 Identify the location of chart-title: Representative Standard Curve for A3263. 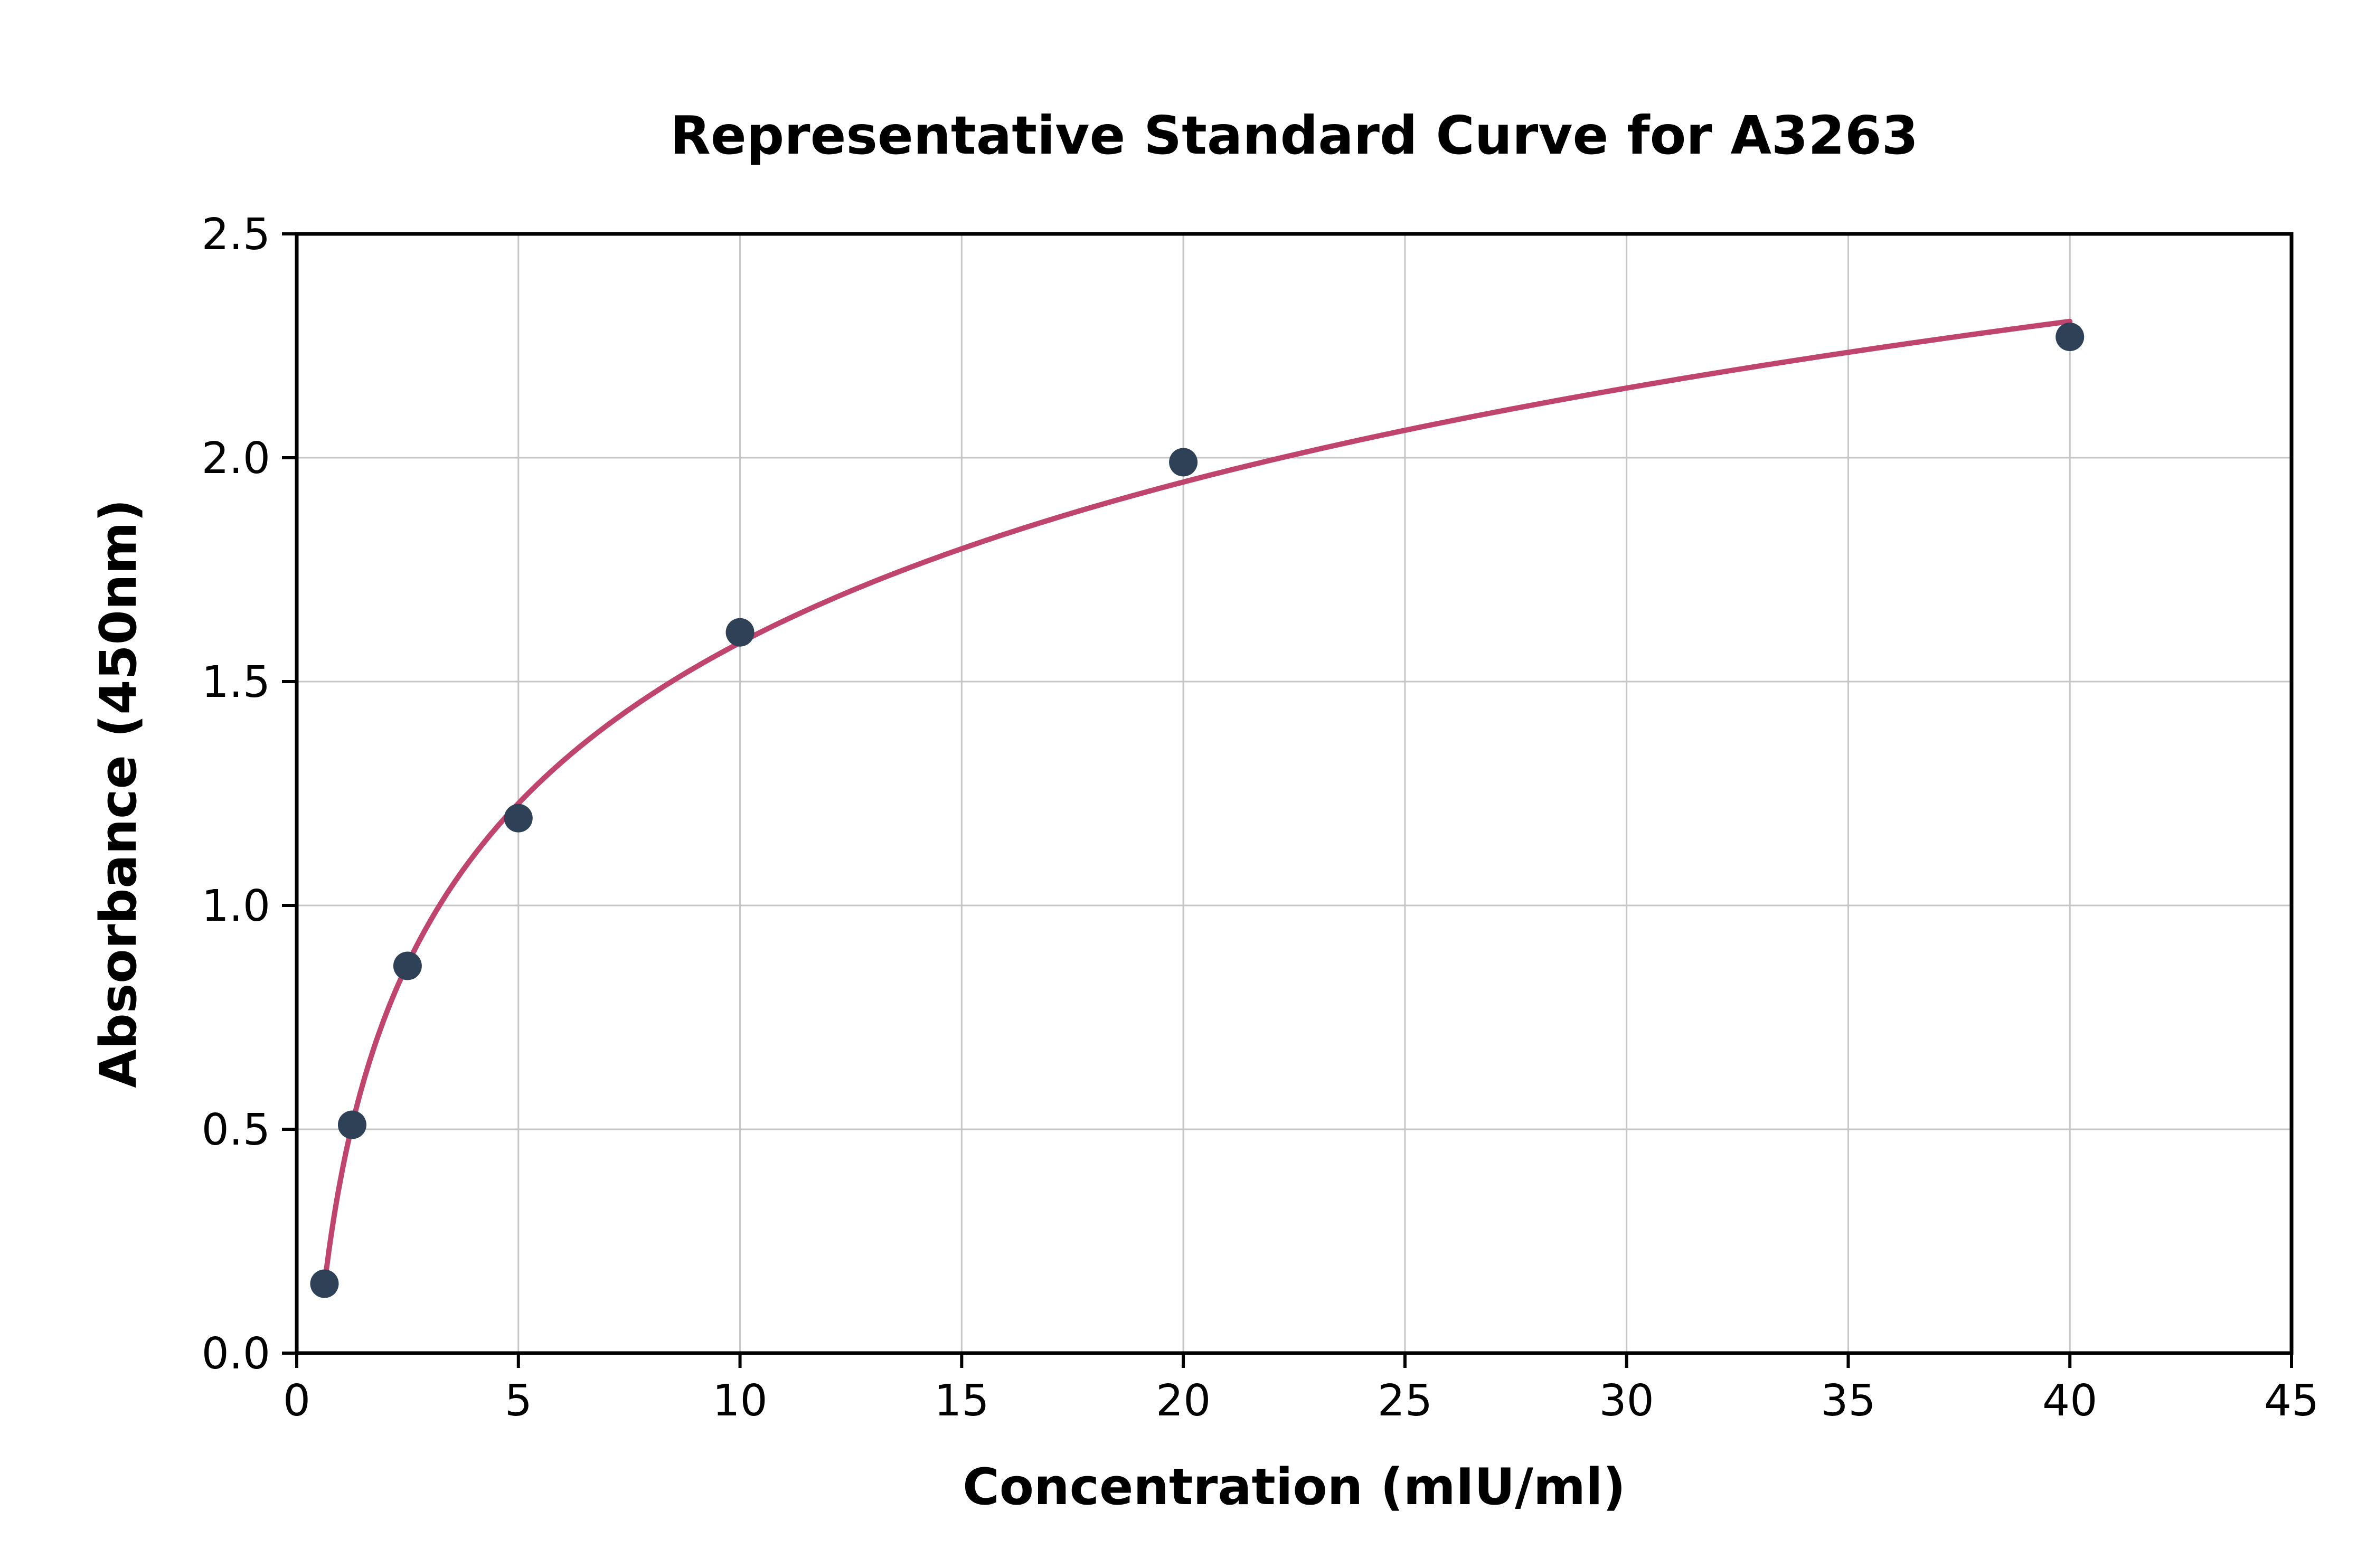
(1294, 135).